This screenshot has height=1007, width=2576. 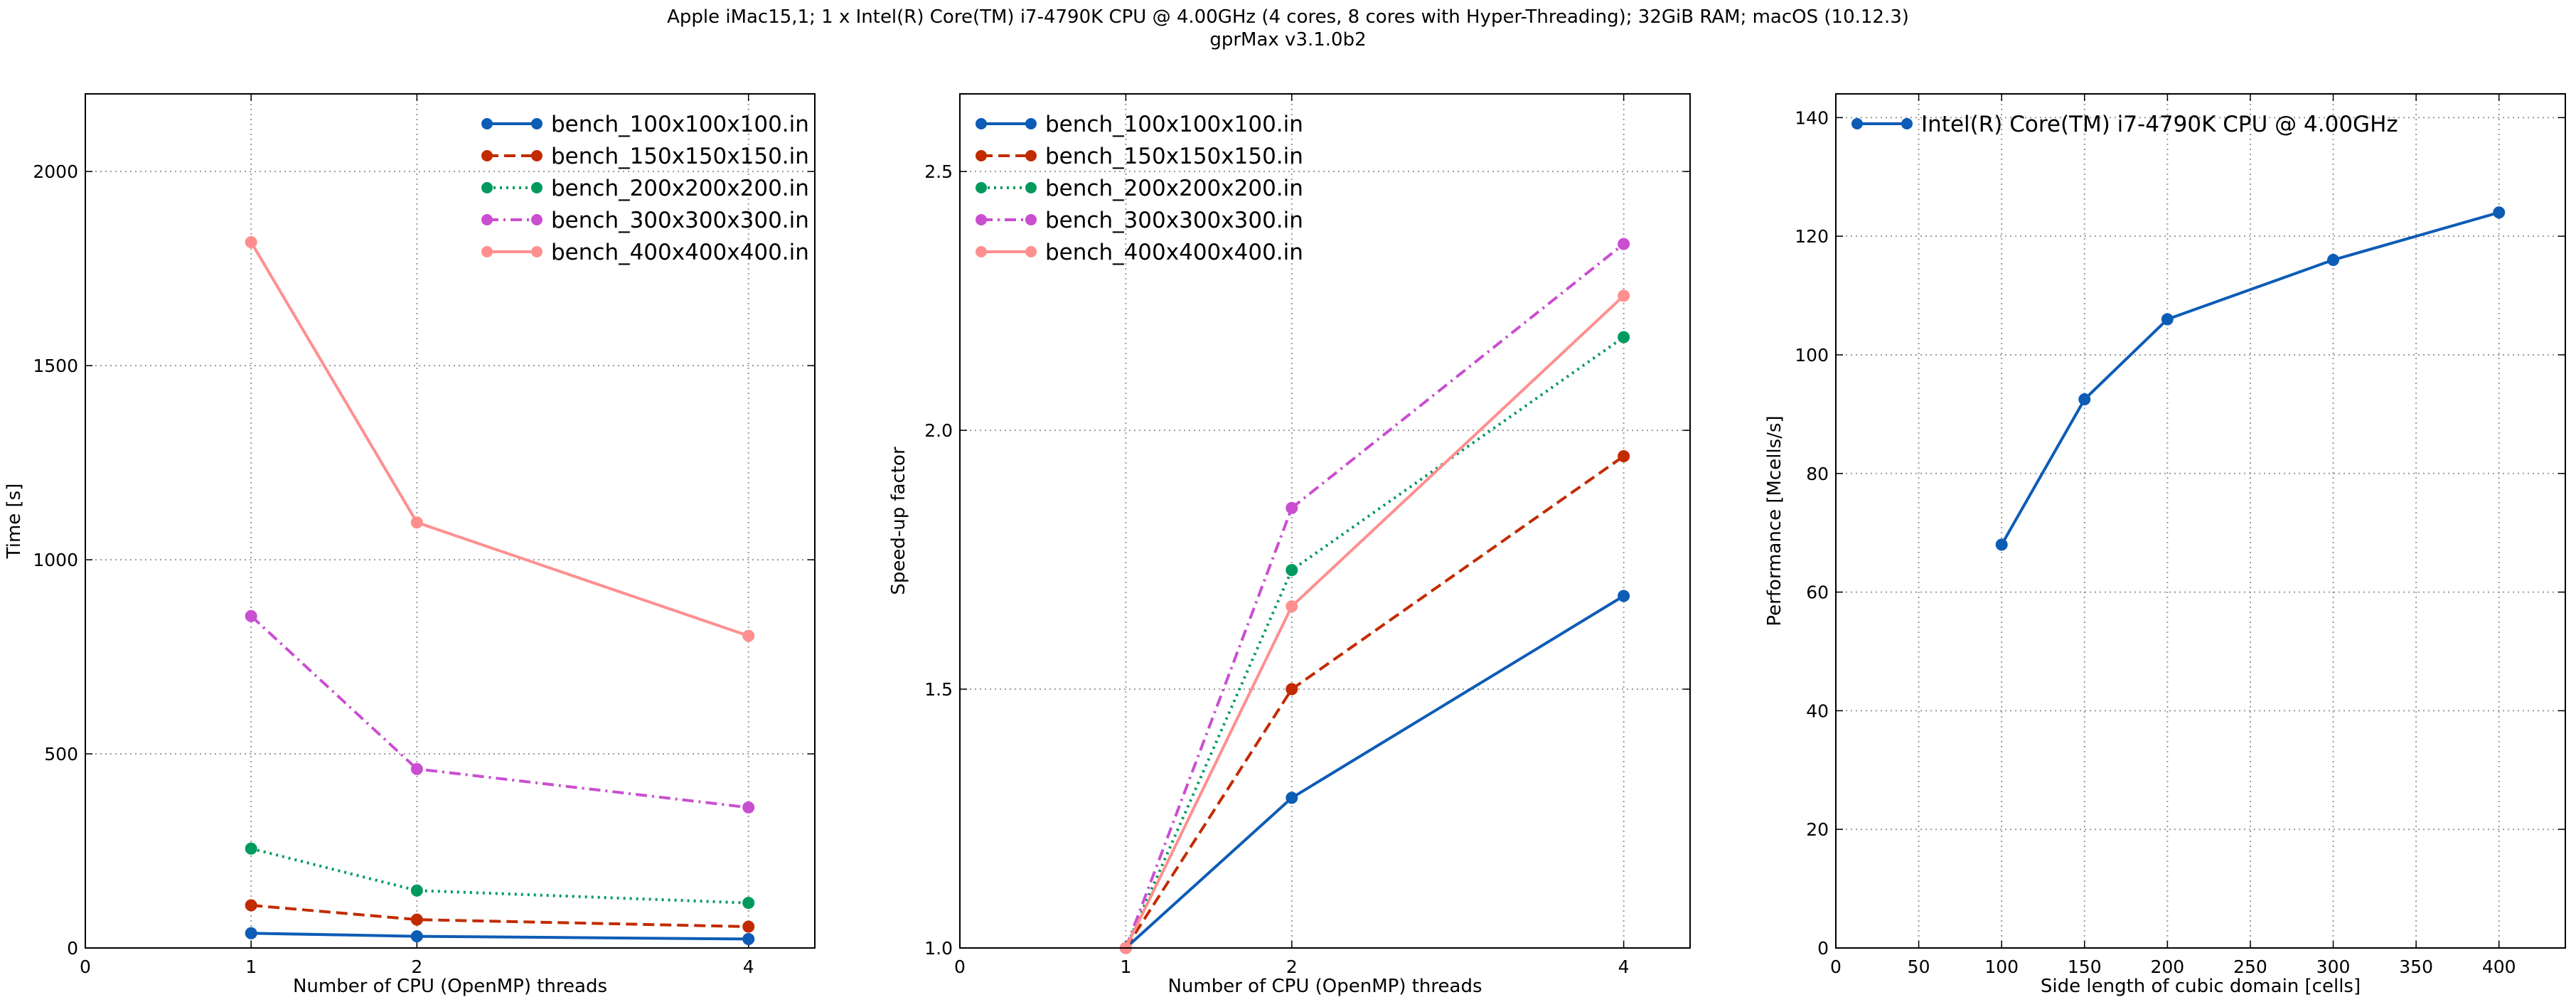 What do you see at coordinates (938, 430) in the screenshot?
I see `y-tick-label: 2.0` at bounding box center [938, 430].